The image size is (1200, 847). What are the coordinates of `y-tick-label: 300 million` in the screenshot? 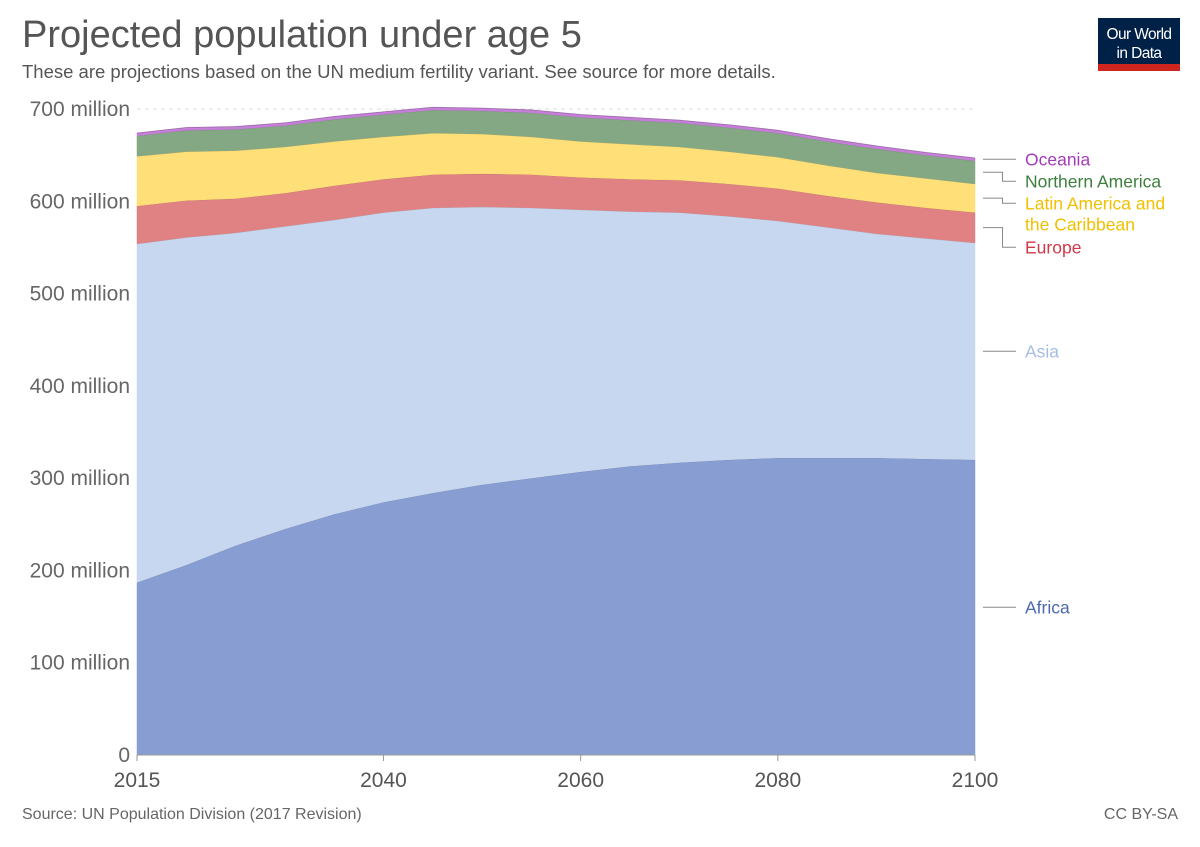 It's located at (80, 478).